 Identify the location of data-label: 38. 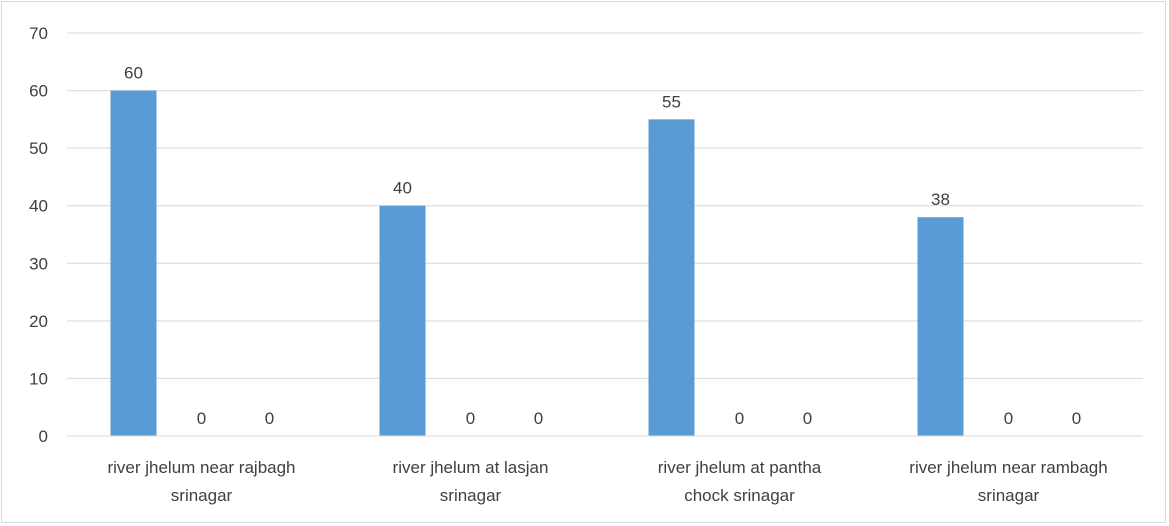
(940, 199).